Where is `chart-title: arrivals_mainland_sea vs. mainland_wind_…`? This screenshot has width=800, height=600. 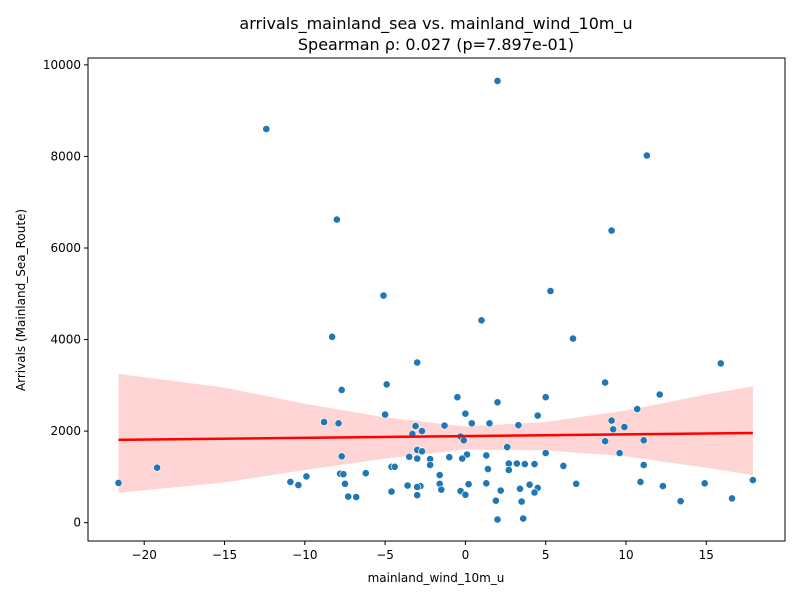
chart-title: arrivals_mainland_sea vs. mainland_wind_… is located at coordinates (435, 24).